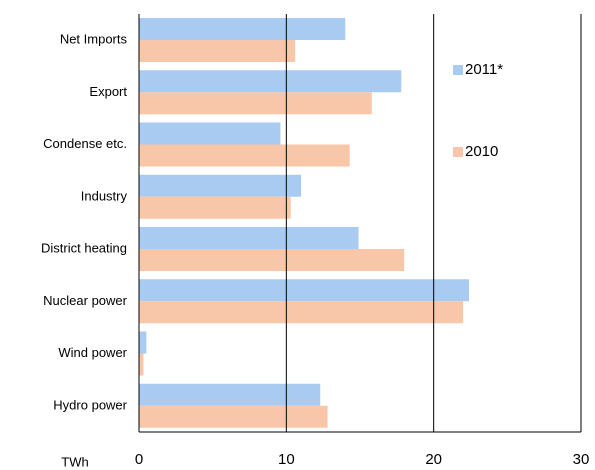 The height and width of the screenshot is (470, 595). Describe the element at coordinates (108, 91) in the screenshot. I see `category-label: Export` at that location.